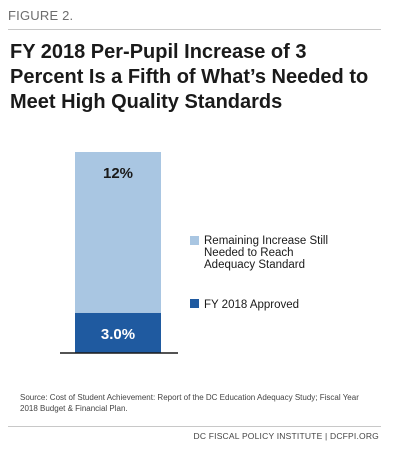 This screenshot has width=401, height=458. Describe the element at coordinates (118, 173) in the screenshot. I see `data-label-remaining: 12%` at that location.